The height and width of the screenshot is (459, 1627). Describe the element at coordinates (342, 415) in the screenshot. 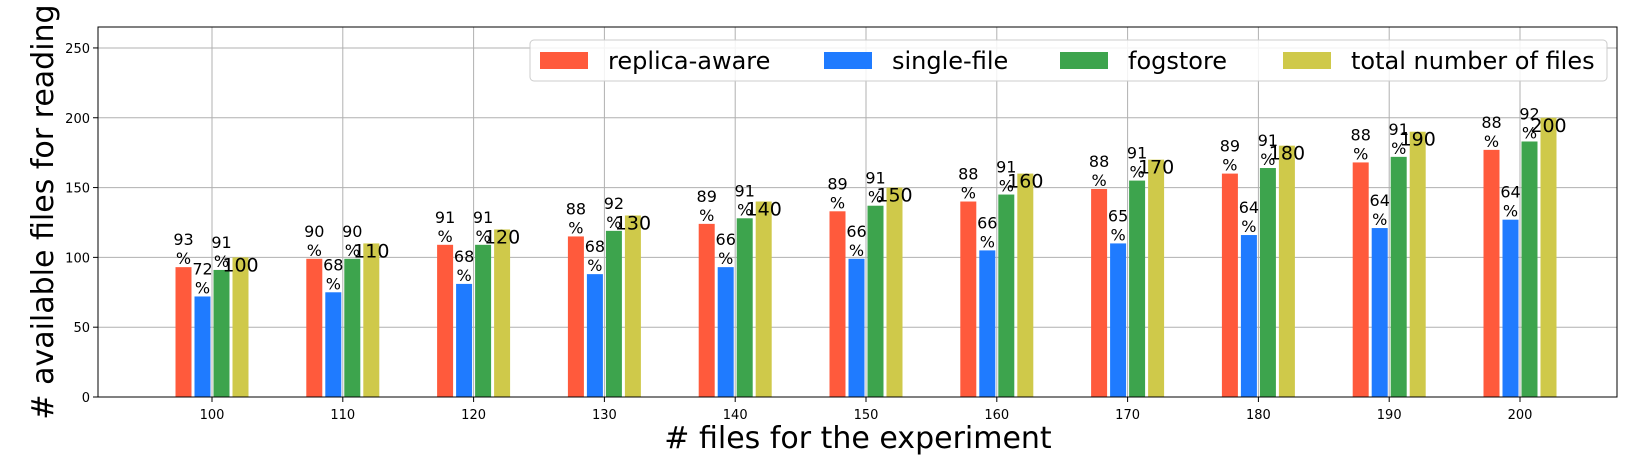

I see `x-tick-label: 110` at that location.